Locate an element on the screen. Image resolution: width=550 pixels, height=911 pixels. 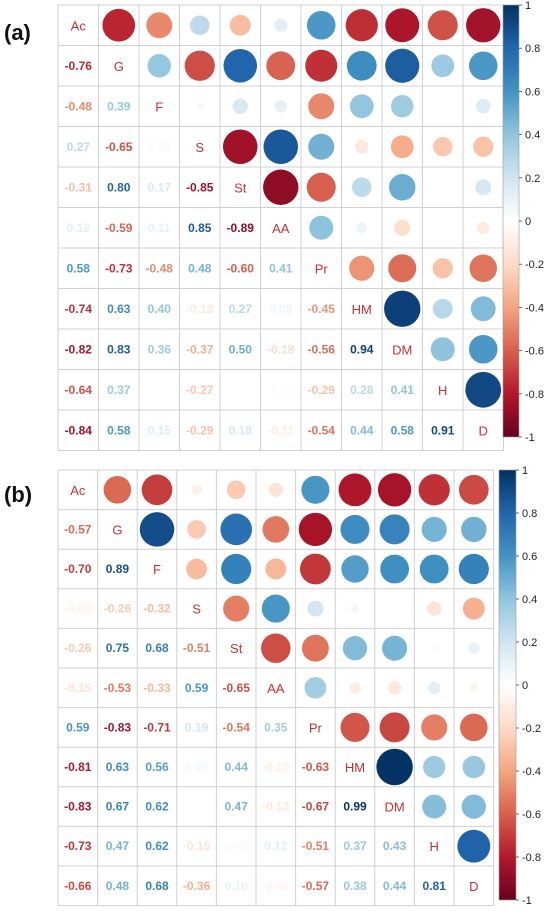
correlation-value: 0.27 is located at coordinates (241, 309).